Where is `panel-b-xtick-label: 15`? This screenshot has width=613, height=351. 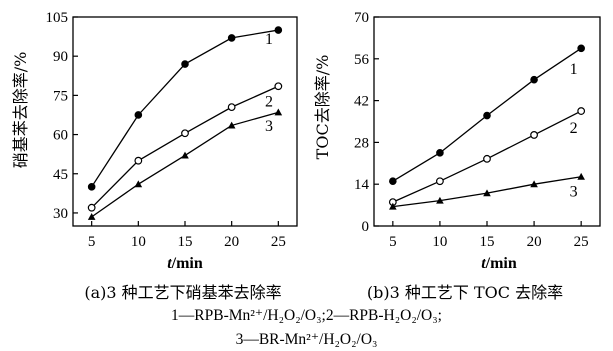
panel-b-xtick-label: 15 is located at coordinates (487, 242).